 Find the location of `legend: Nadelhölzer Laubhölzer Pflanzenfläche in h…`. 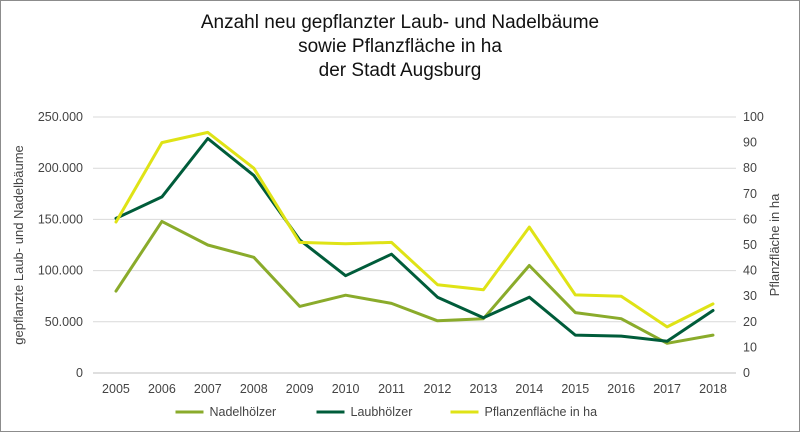

legend: Nadelhölzer Laubhölzer Pflanzenfläche in h… is located at coordinates (386, 412).